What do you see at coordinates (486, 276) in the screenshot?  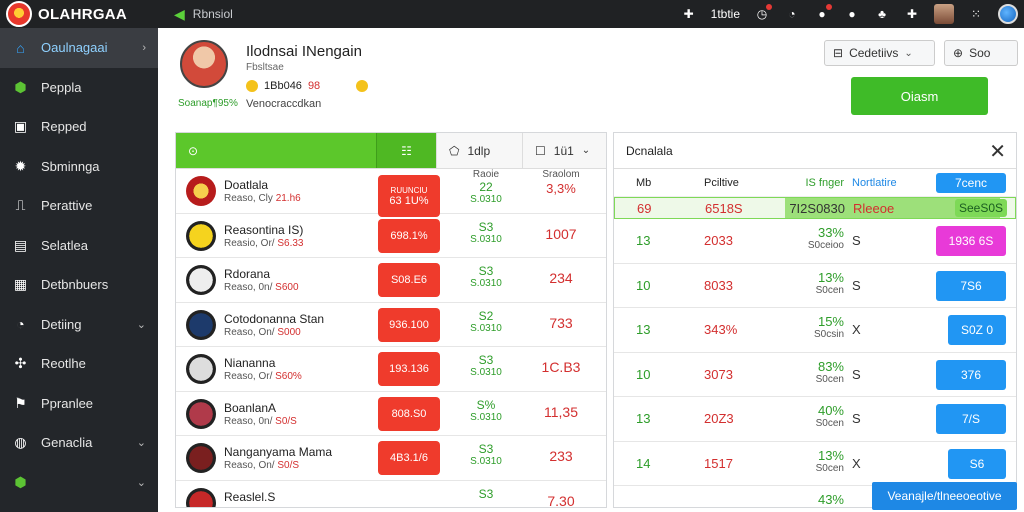 I see `mid-value: S3 S.0310` at bounding box center [486, 276].